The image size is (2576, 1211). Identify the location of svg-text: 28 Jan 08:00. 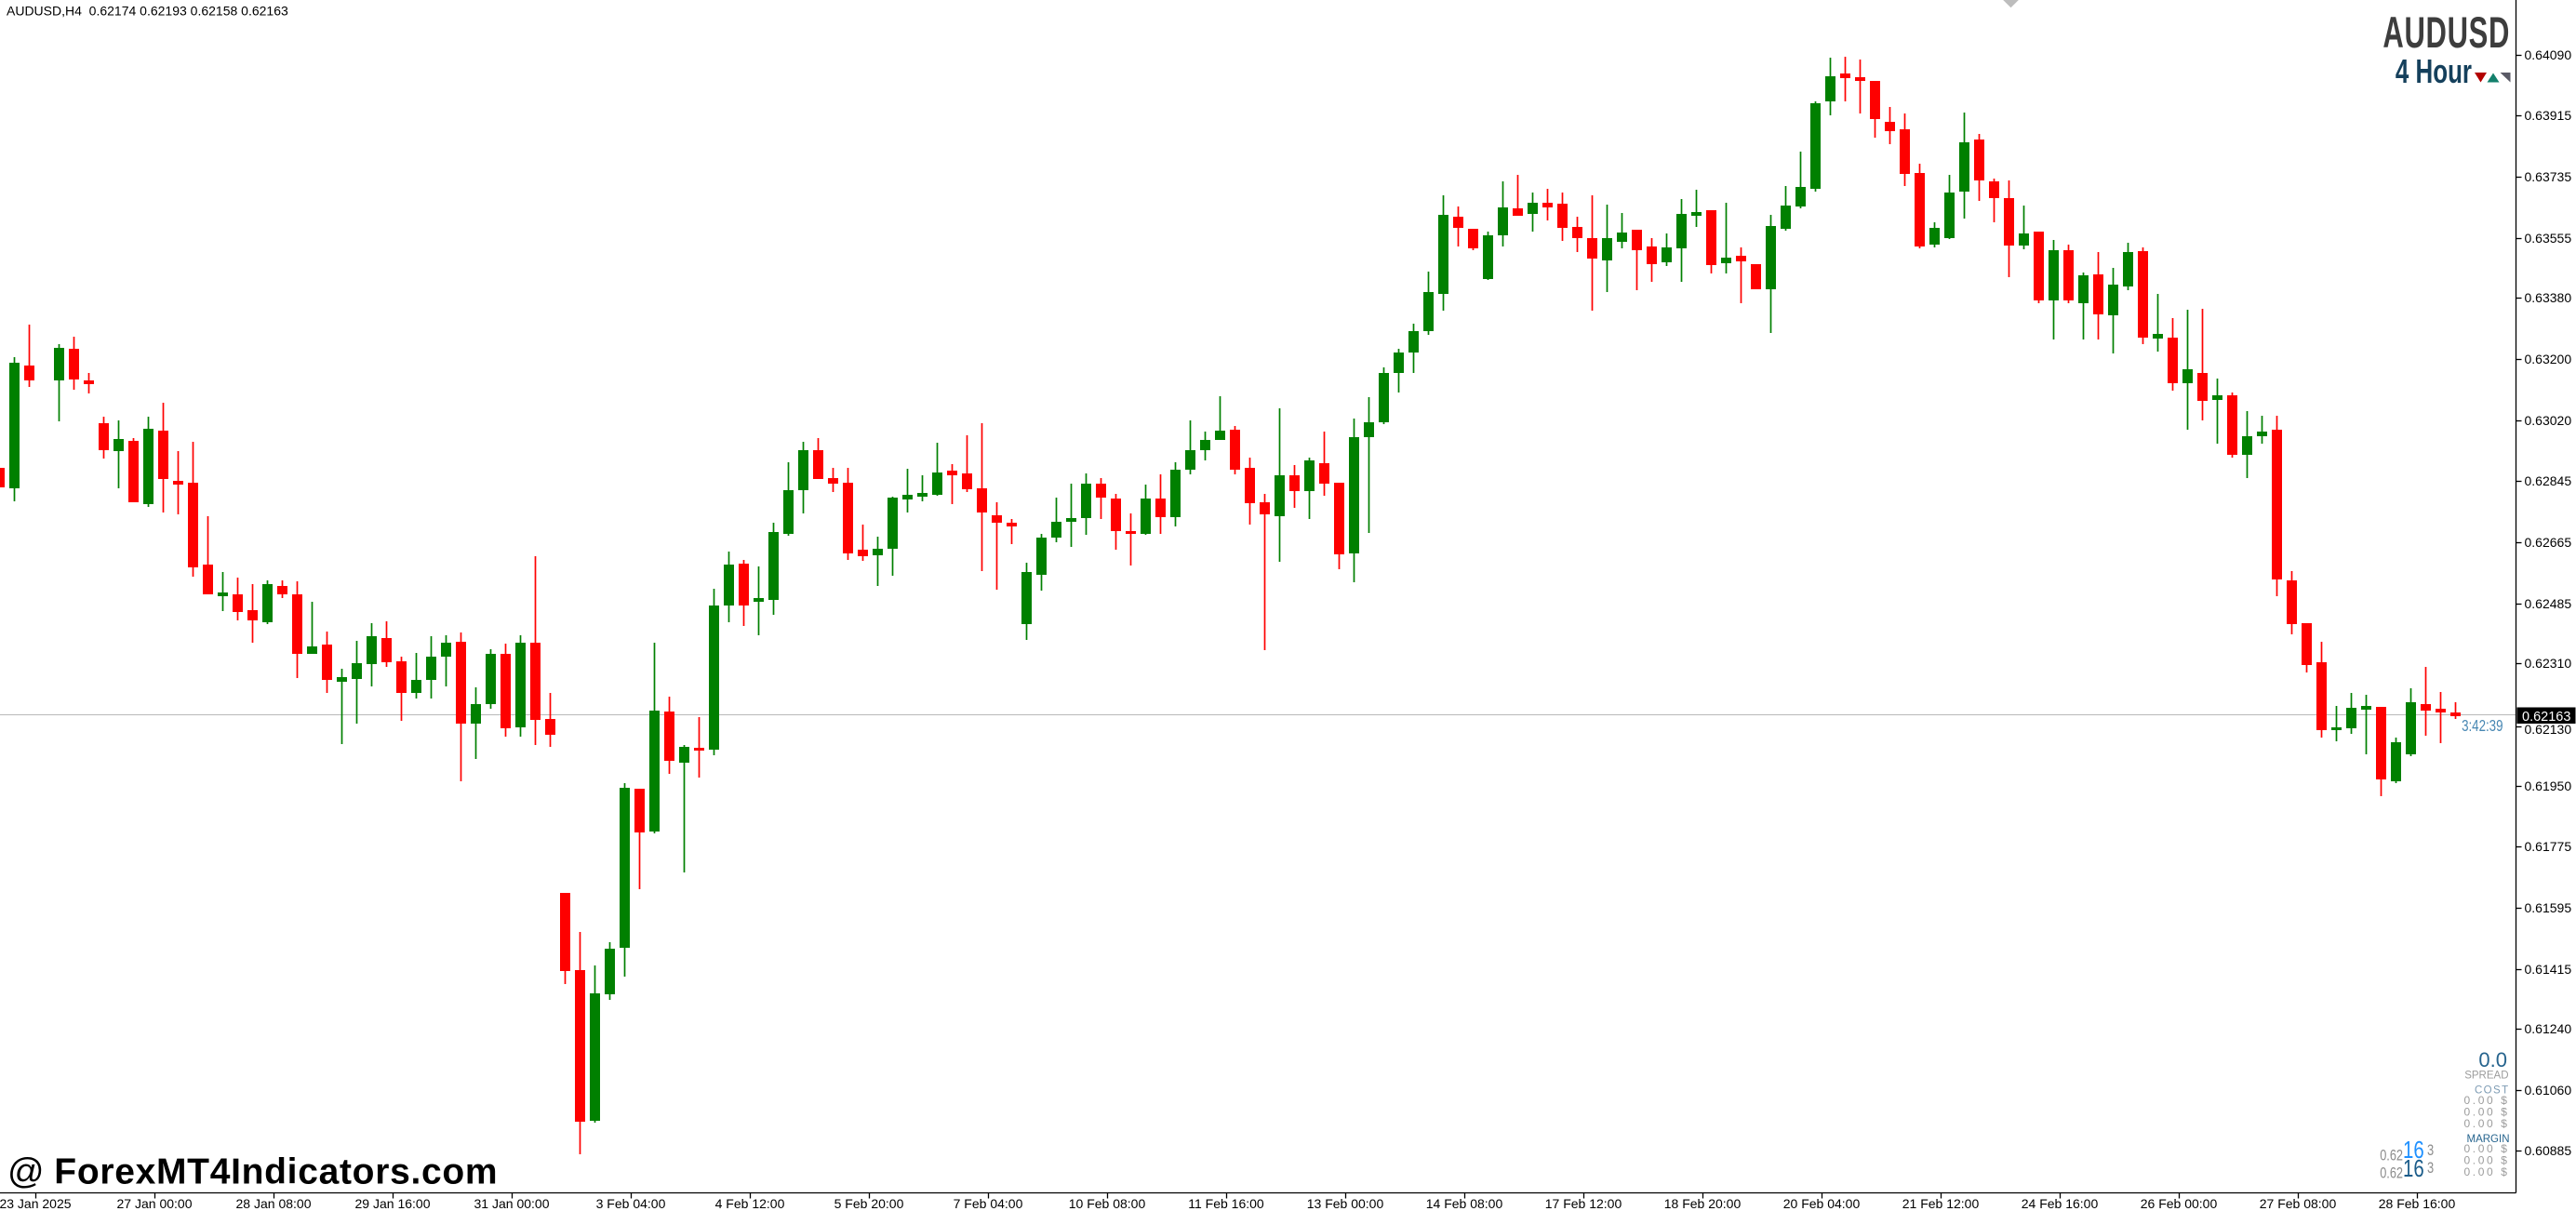
(274, 1203).